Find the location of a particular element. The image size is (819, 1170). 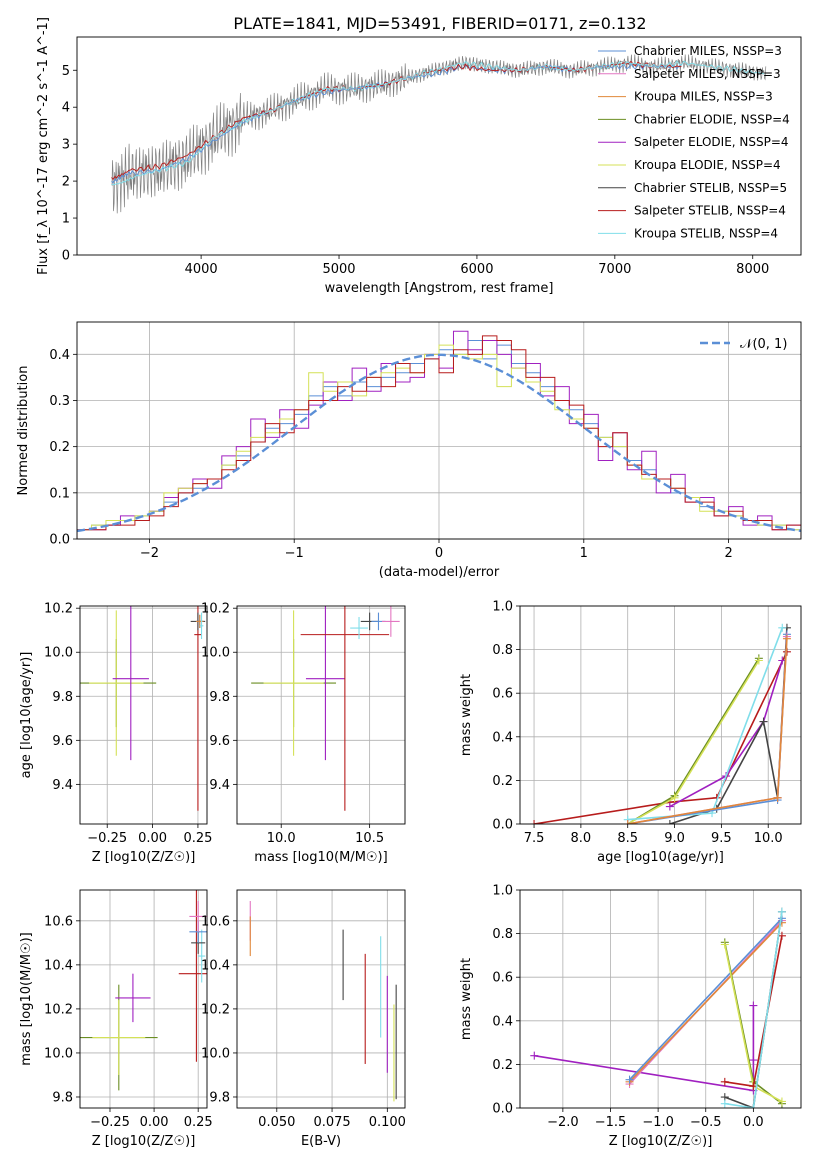

y-tick-label: 3 is located at coordinates (66, 145).